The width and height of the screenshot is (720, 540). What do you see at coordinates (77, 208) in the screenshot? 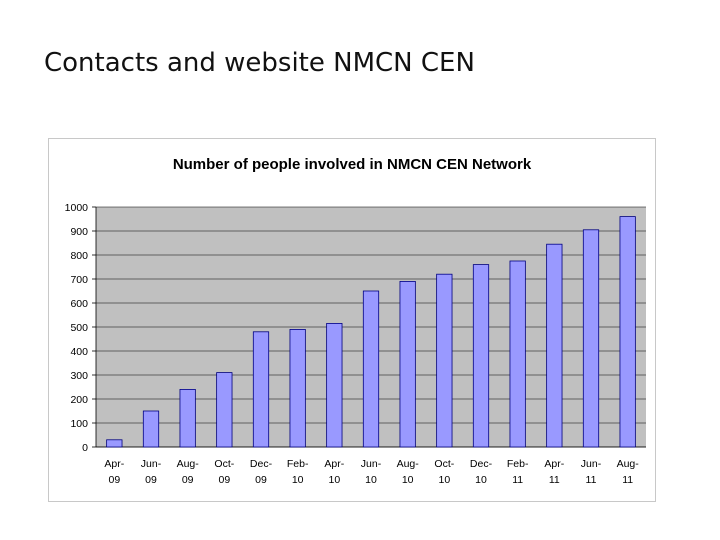
I see `y-tick-label: 1000` at bounding box center [77, 208].